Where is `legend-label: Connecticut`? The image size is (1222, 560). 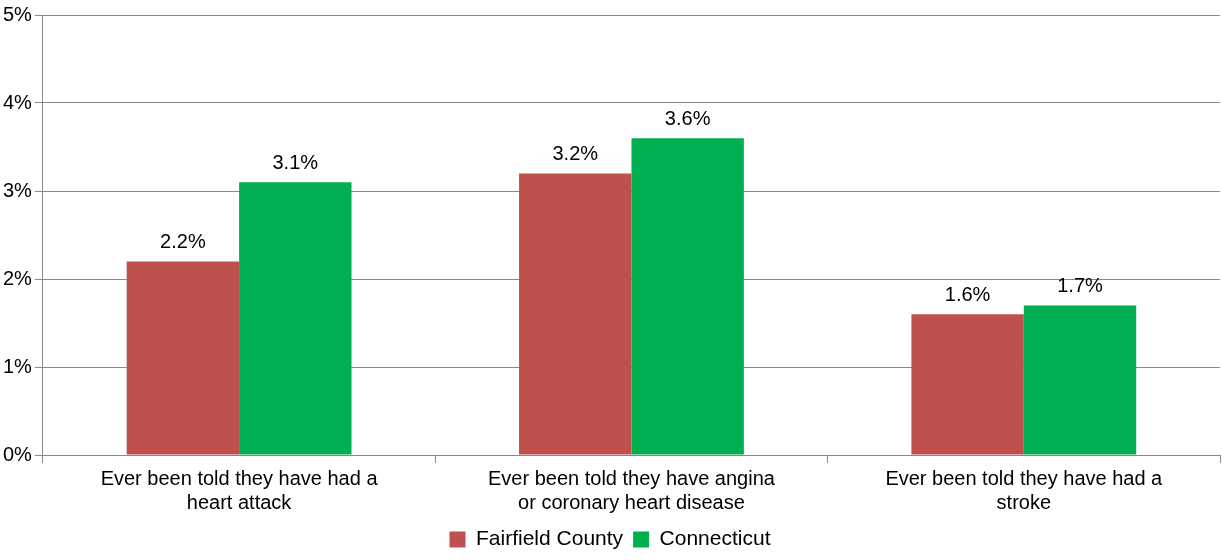 legend-label: Connecticut is located at coordinates (715, 538).